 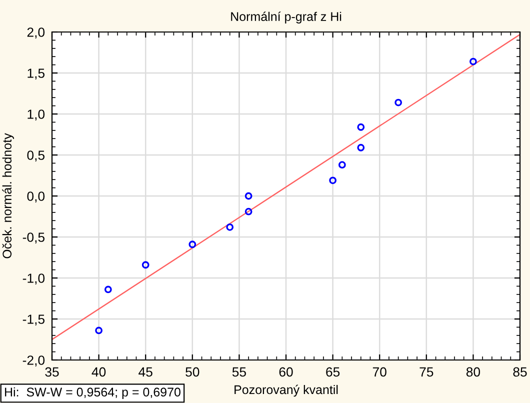 What do you see at coordinates (36, 156) in the screenshot?
I see `y-tick-label: 0,5` at bounding box center [36, 156].